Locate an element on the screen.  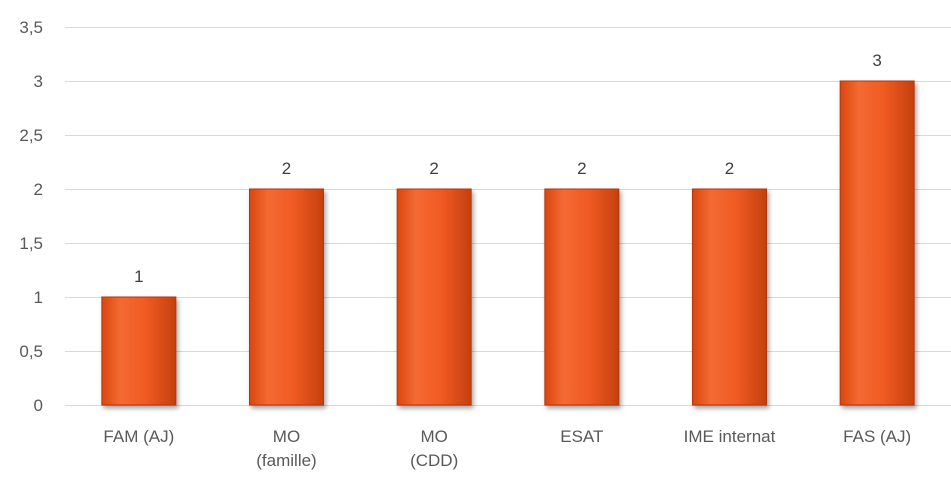
y-tick-label: 0,5 is located at coordinates (31, 351).